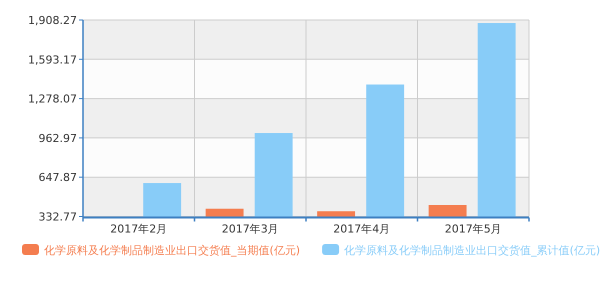 The image size is (600, 288). Describe the element at coordinates (57, 177) in the screenshot. I see `y-tick-label: 647.87` at that location.